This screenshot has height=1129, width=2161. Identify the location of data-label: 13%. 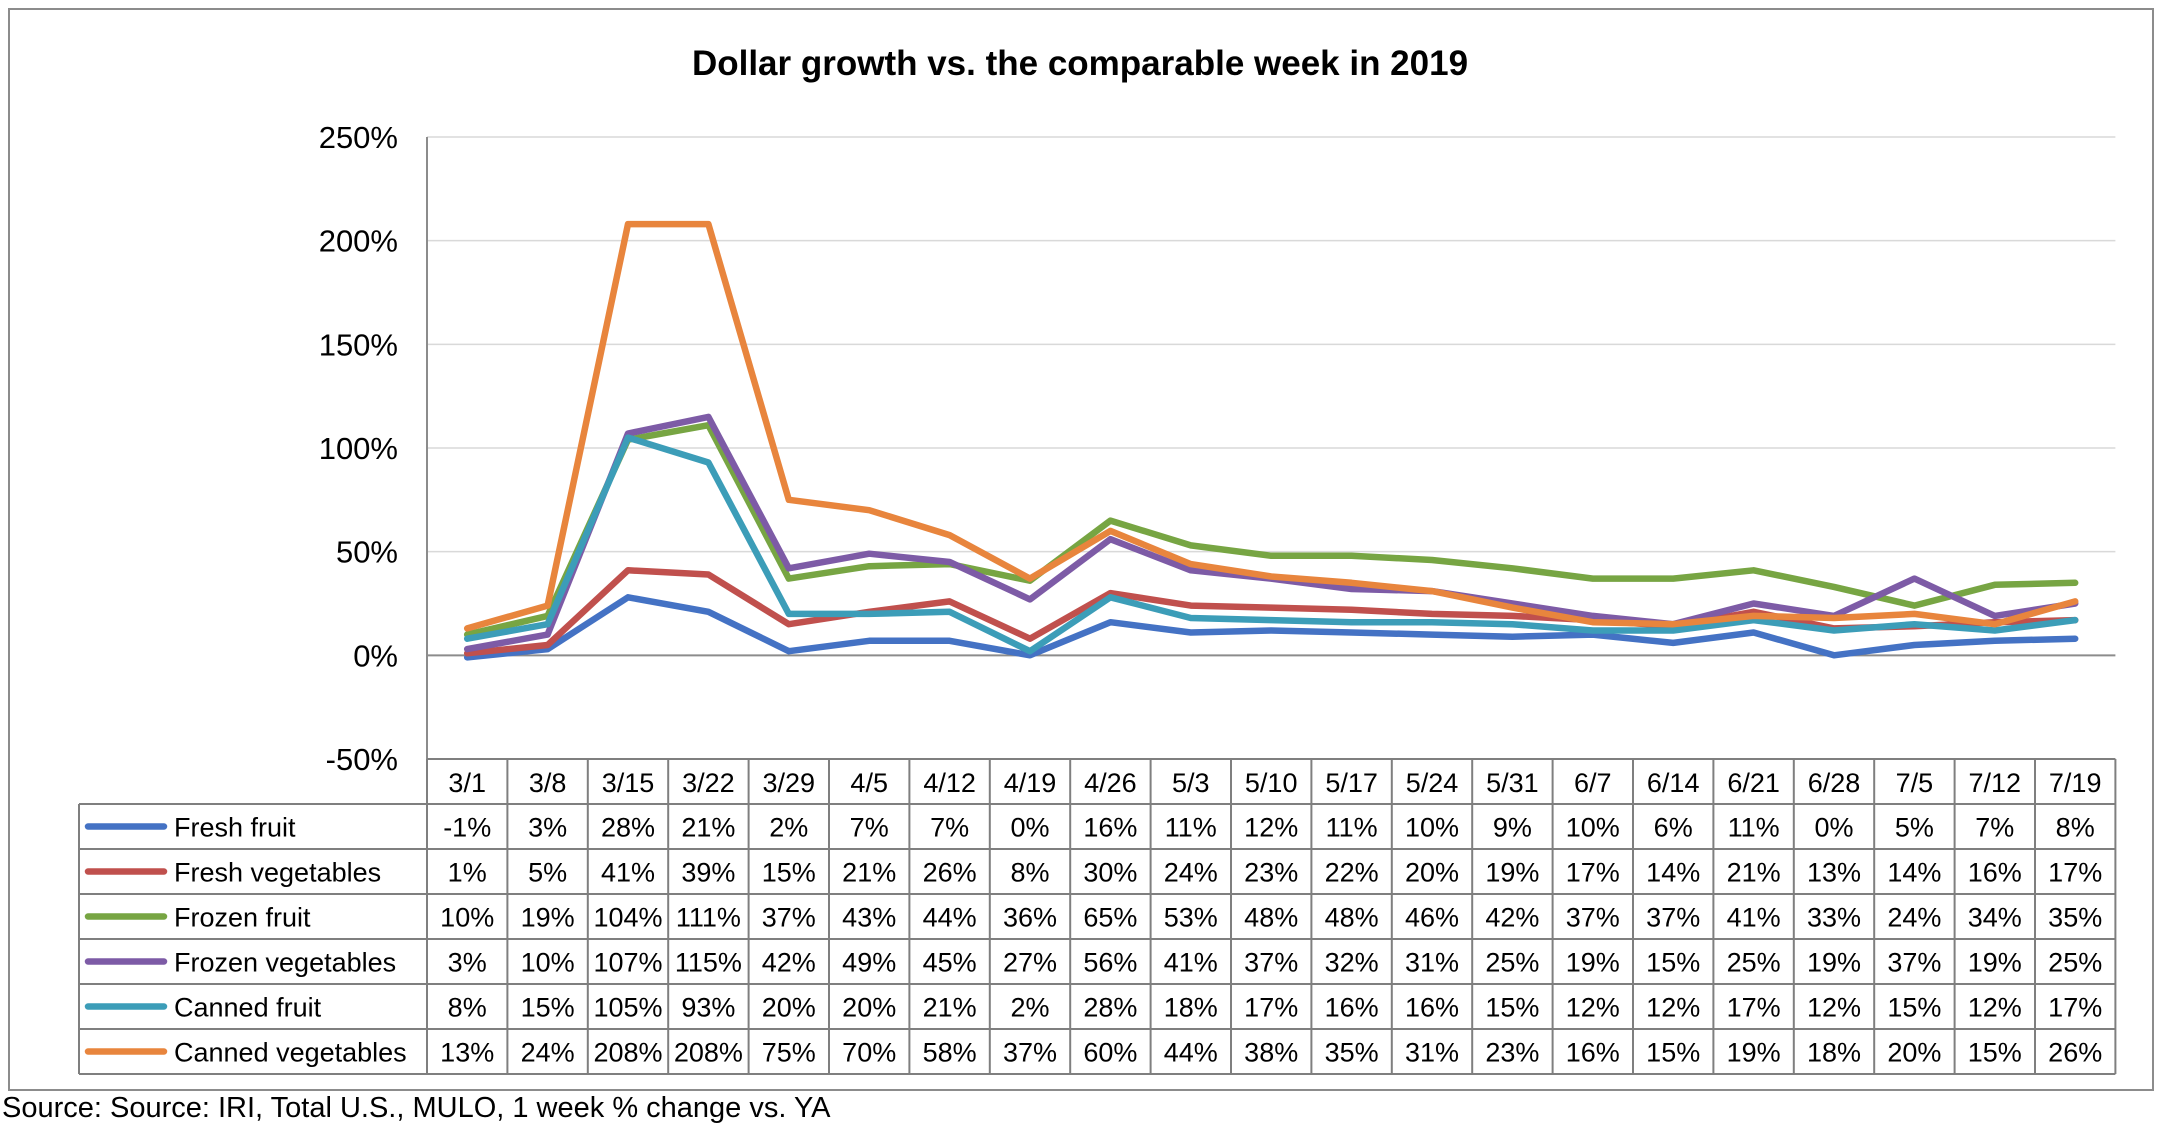
(467, 1053).